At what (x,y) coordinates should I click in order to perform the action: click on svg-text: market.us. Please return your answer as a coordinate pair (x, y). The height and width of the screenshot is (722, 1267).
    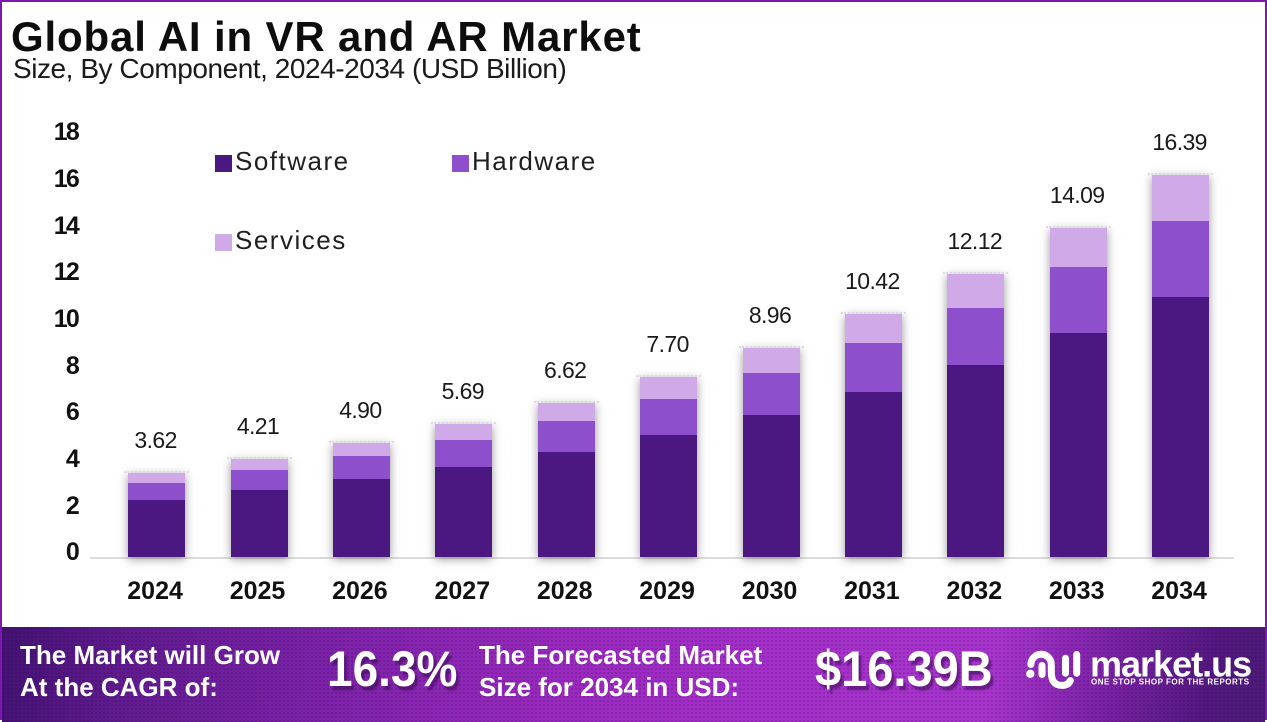
    Looking at the image, I should click on (1170, 664).